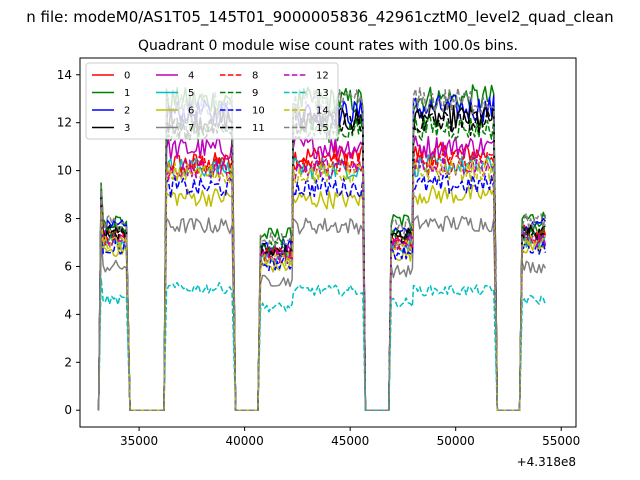  I want to click on legend-label-9: 9, so click(255, 93).